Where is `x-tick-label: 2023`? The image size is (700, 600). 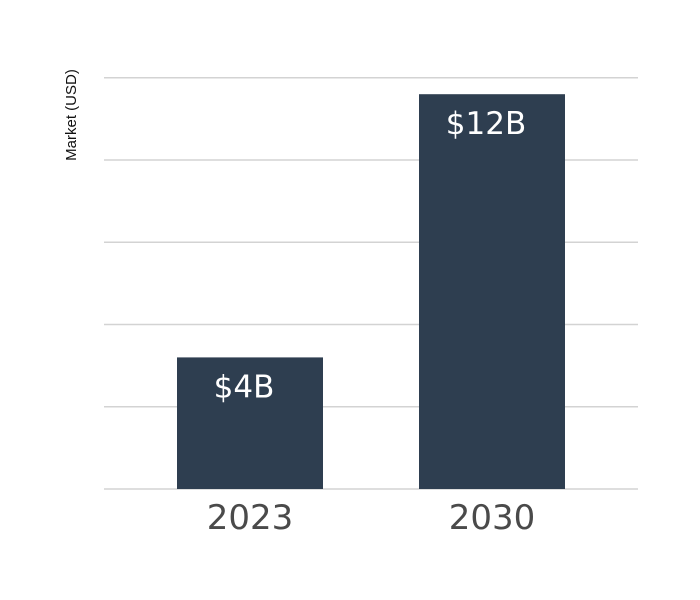 x-tick-label: 2023 is located at coordinates (250, 518).